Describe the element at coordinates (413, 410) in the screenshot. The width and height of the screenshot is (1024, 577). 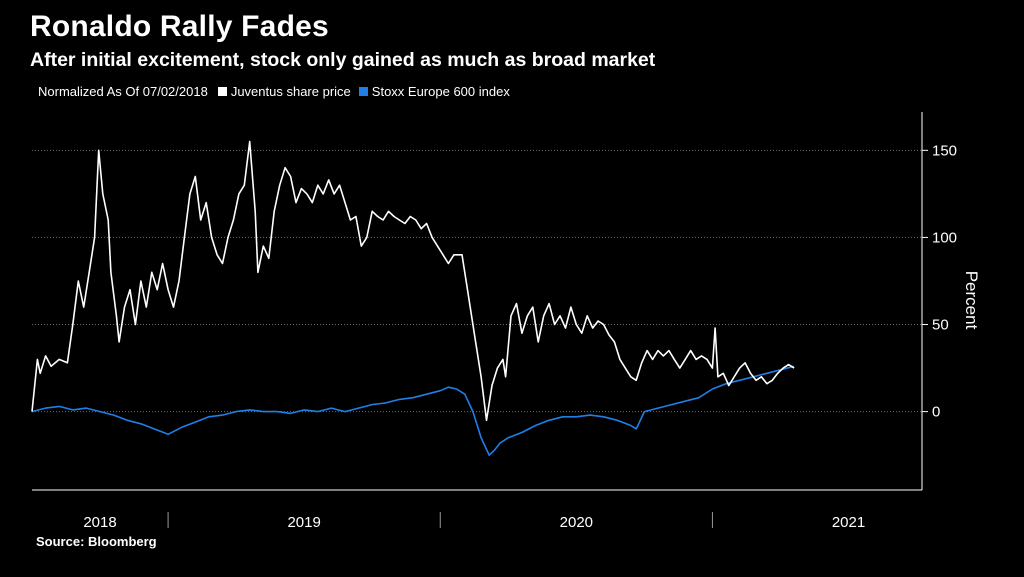
I see `series-line-stoxx` at that location.